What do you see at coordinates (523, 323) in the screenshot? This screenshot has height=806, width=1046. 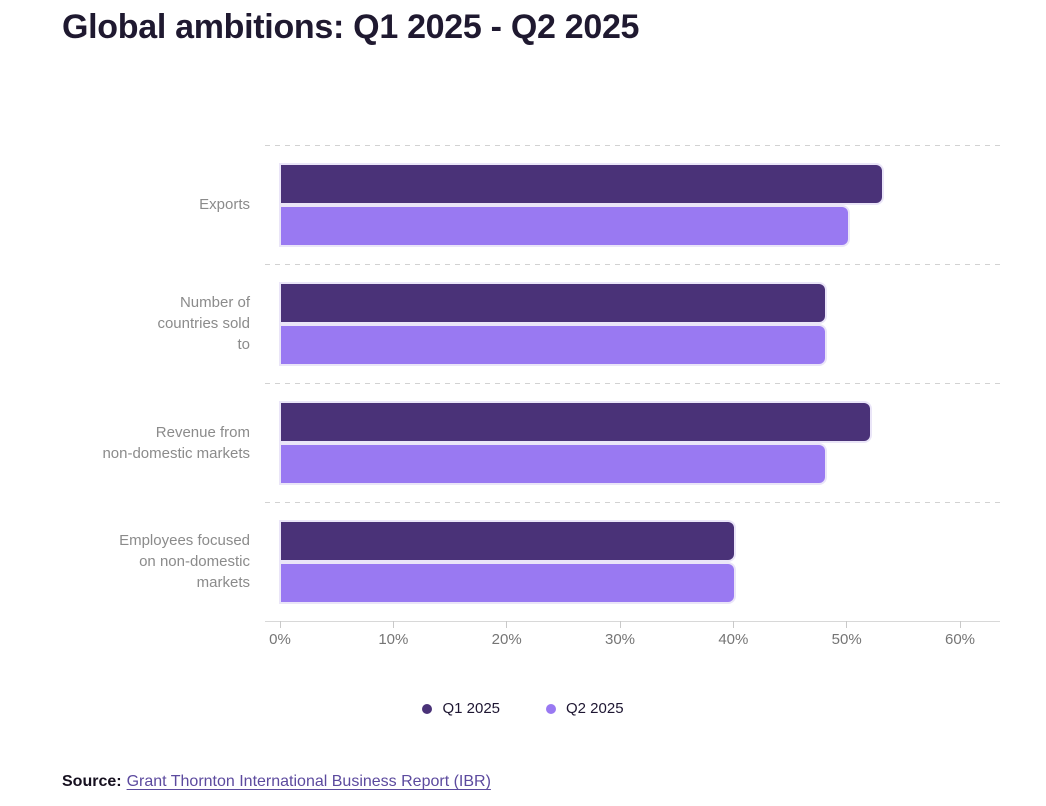 I see `chart-row: Number of countries sold to` at bounding box center [523, 323].